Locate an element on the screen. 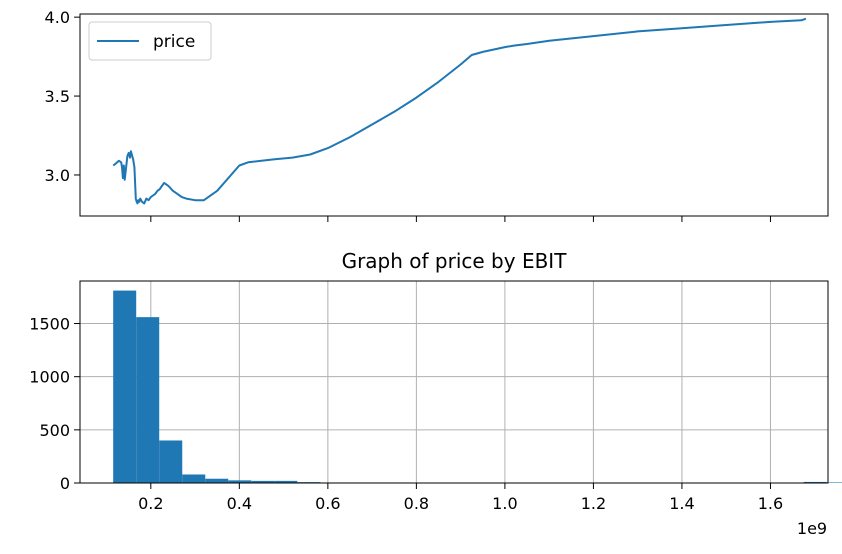  line-chart-y-tick-label: 4.0 is located at coordinates (57, 17).